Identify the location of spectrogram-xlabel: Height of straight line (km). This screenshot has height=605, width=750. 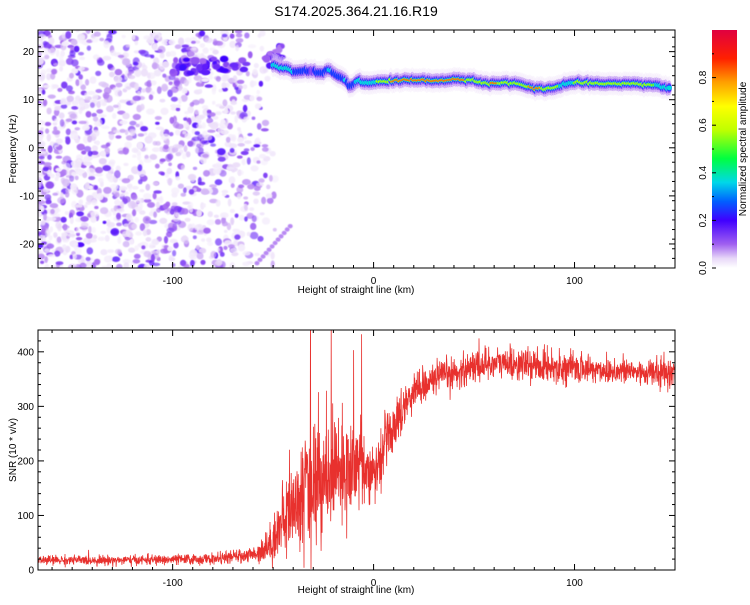
(356, 290).